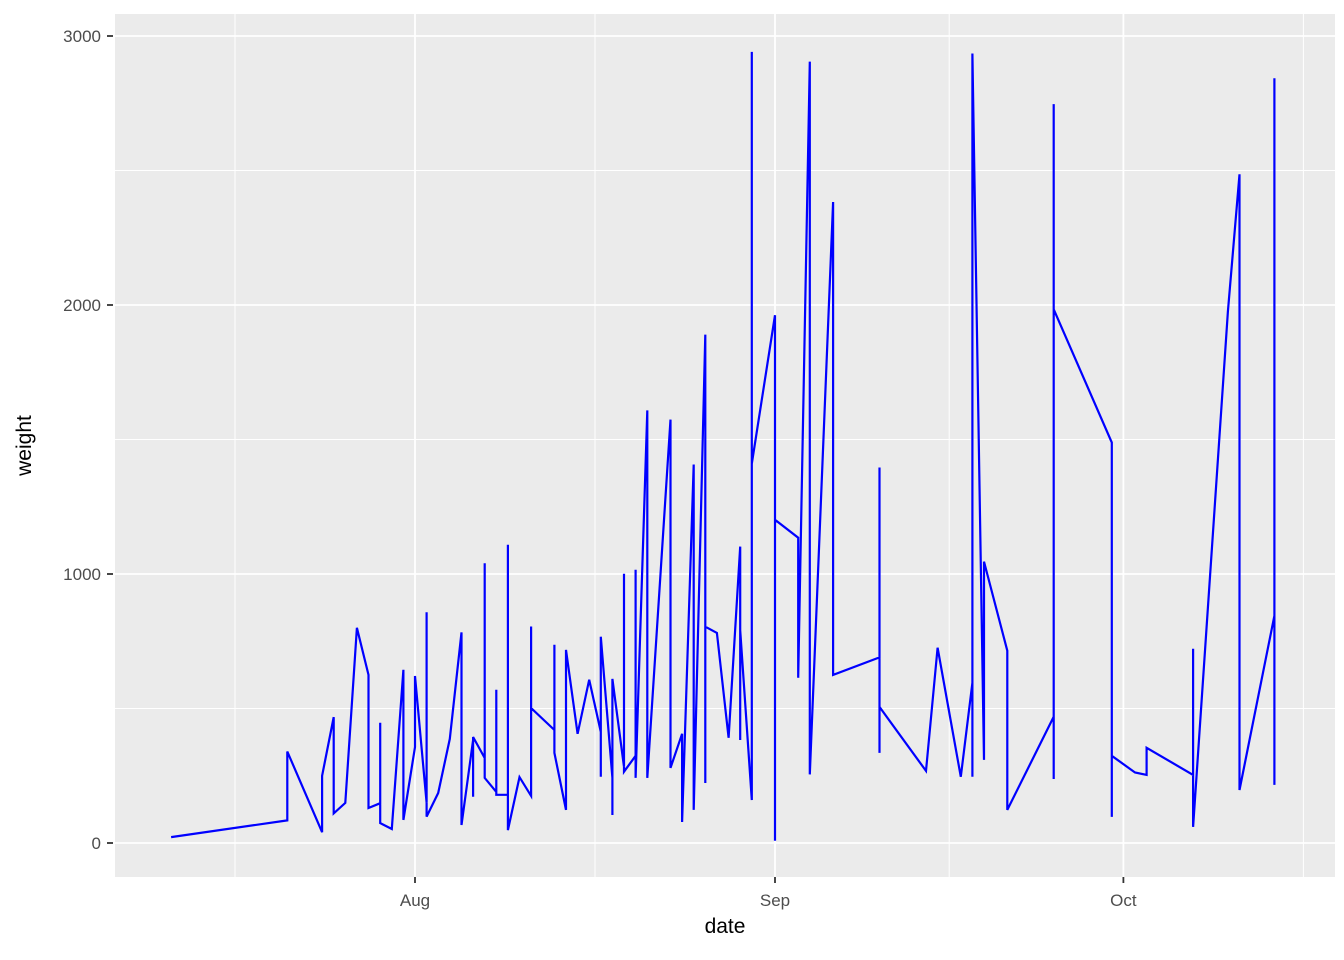 Image resolution: width=1344 pixels, height=960 pixels. I want to click on y-tick-label: 1000, so click(82, 574).